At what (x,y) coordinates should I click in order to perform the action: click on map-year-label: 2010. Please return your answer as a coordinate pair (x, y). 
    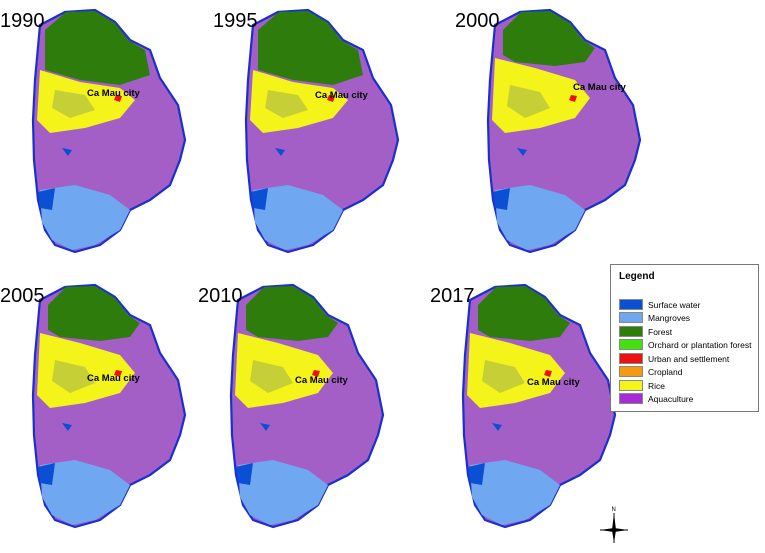
    Looking at the image, I should click on (220, 296).